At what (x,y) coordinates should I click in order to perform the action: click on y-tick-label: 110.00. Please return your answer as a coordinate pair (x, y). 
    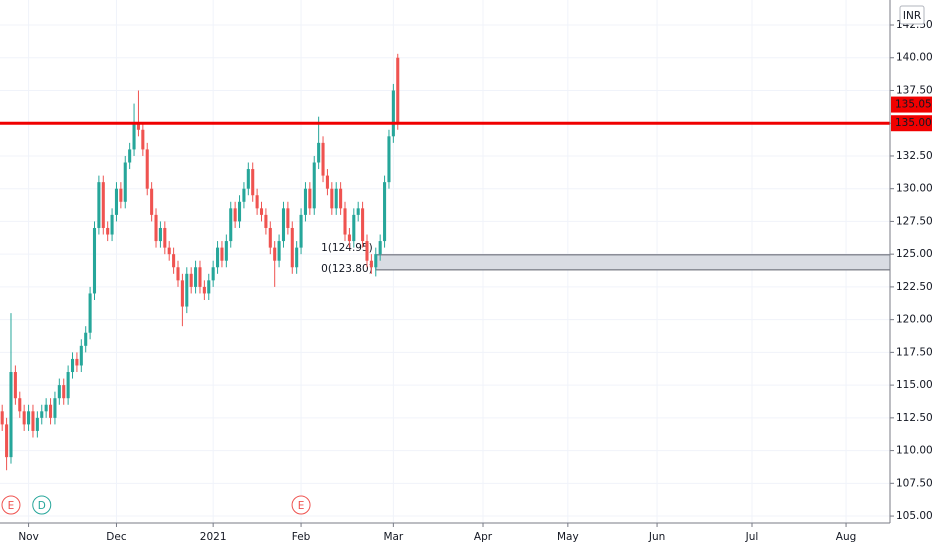
    Looking at the image, I should click on (914, 451).